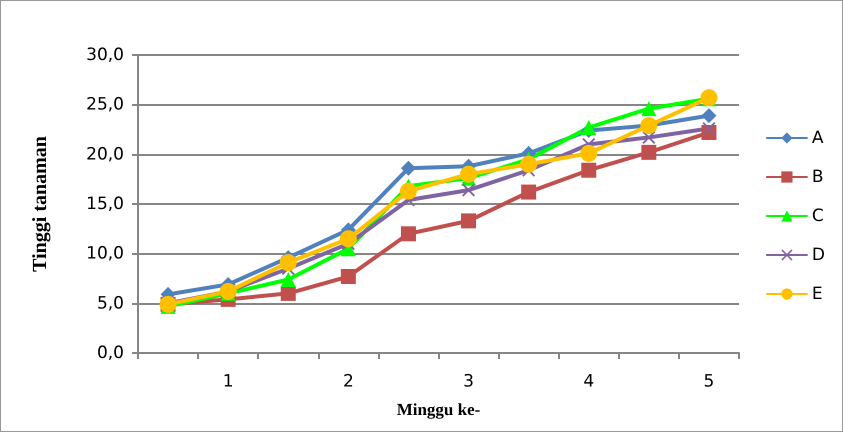 This screenshot has width=843, height=432. What do you see at coordinates (818, 138) in the screenshot?
I see `legend-label: A` at bounding box center [818, 138].